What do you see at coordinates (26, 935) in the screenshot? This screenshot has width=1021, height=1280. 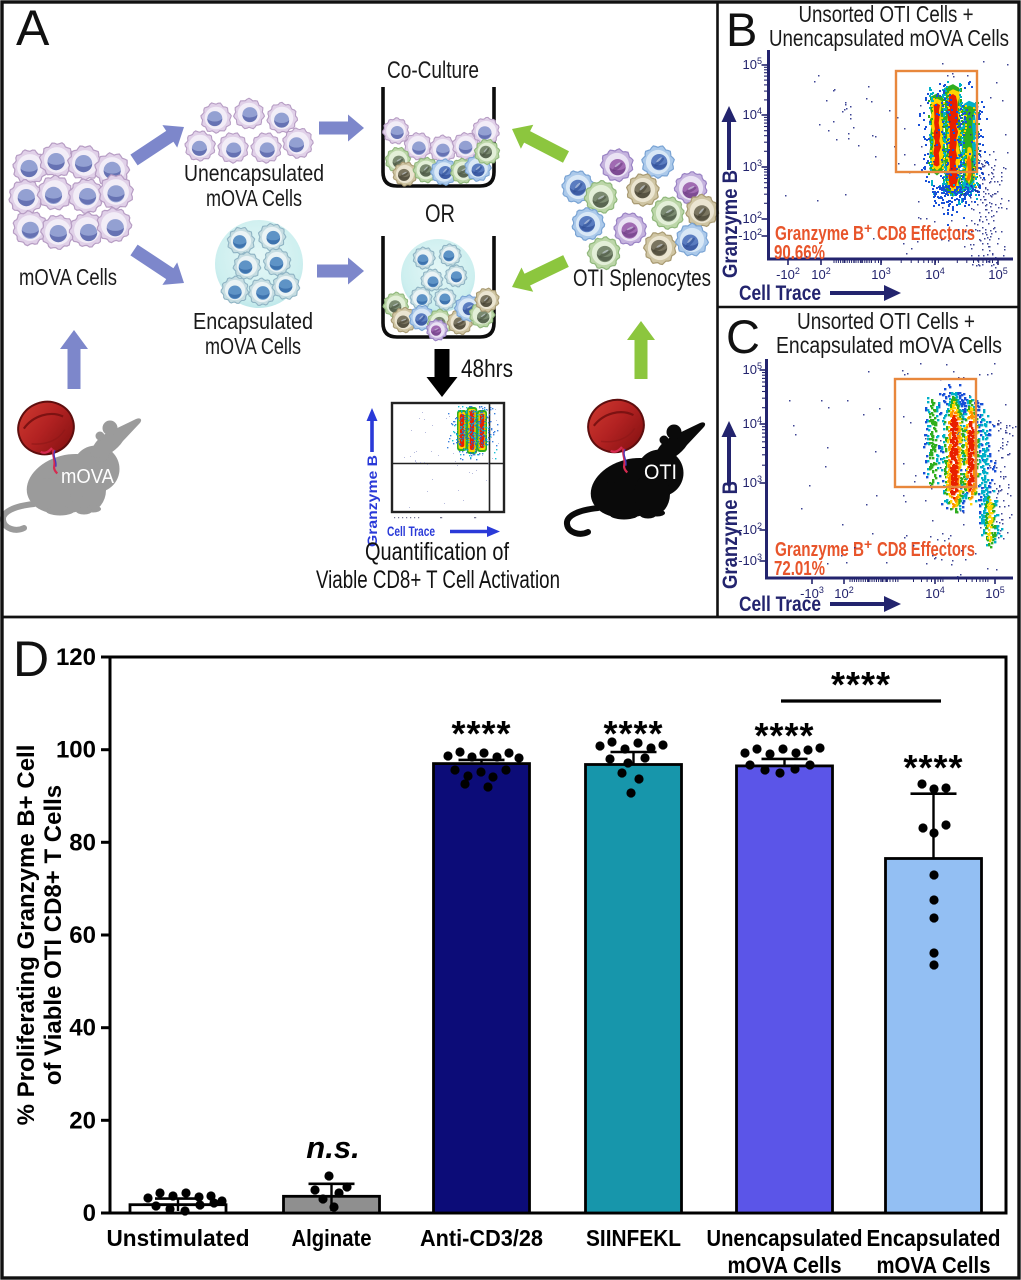 I see `svg-text:% Proliferating Granzyme B+ Ce: % Proliferating Granzyme B+ Cell` at bounding box center [26, 935].